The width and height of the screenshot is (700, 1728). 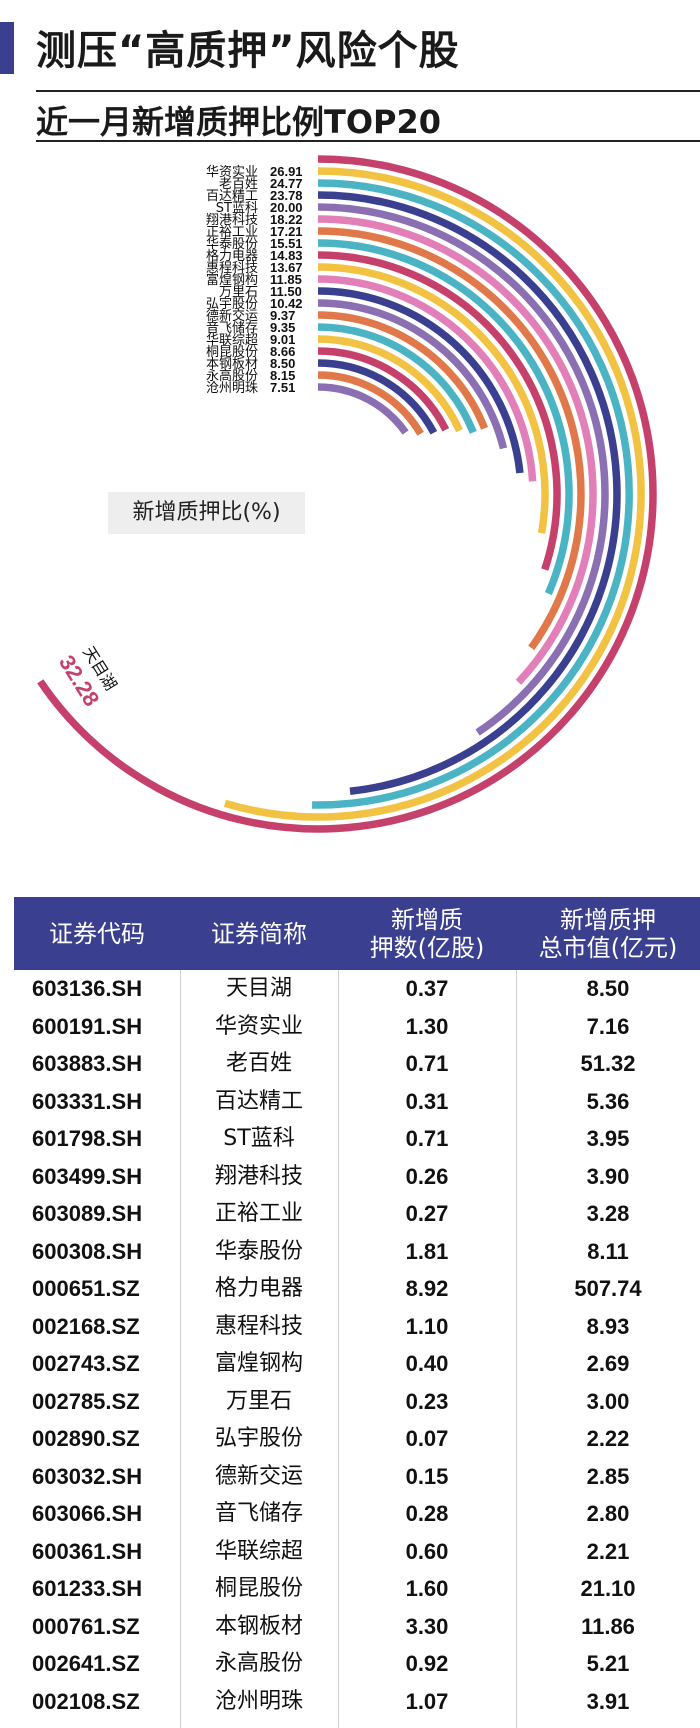 What do you see at coordinates (232, 172) in the screenshot?
I see `bar-category-label: 华资实业` at bounding box center [232, 172].